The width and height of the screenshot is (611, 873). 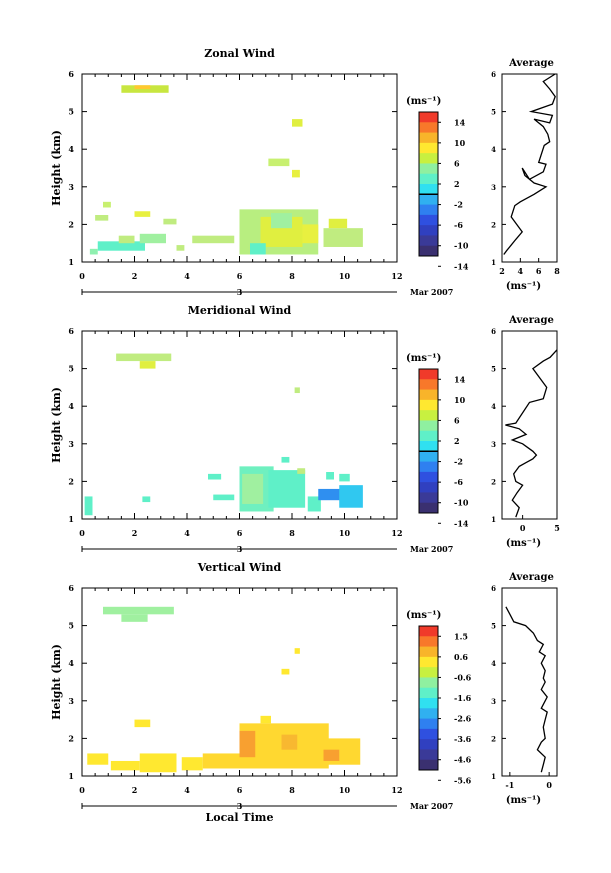 What do you see at coordinates (460, 400) in the screenshot?
I see `colorbar-tick-label: 10` at bounding box center [460, 400].